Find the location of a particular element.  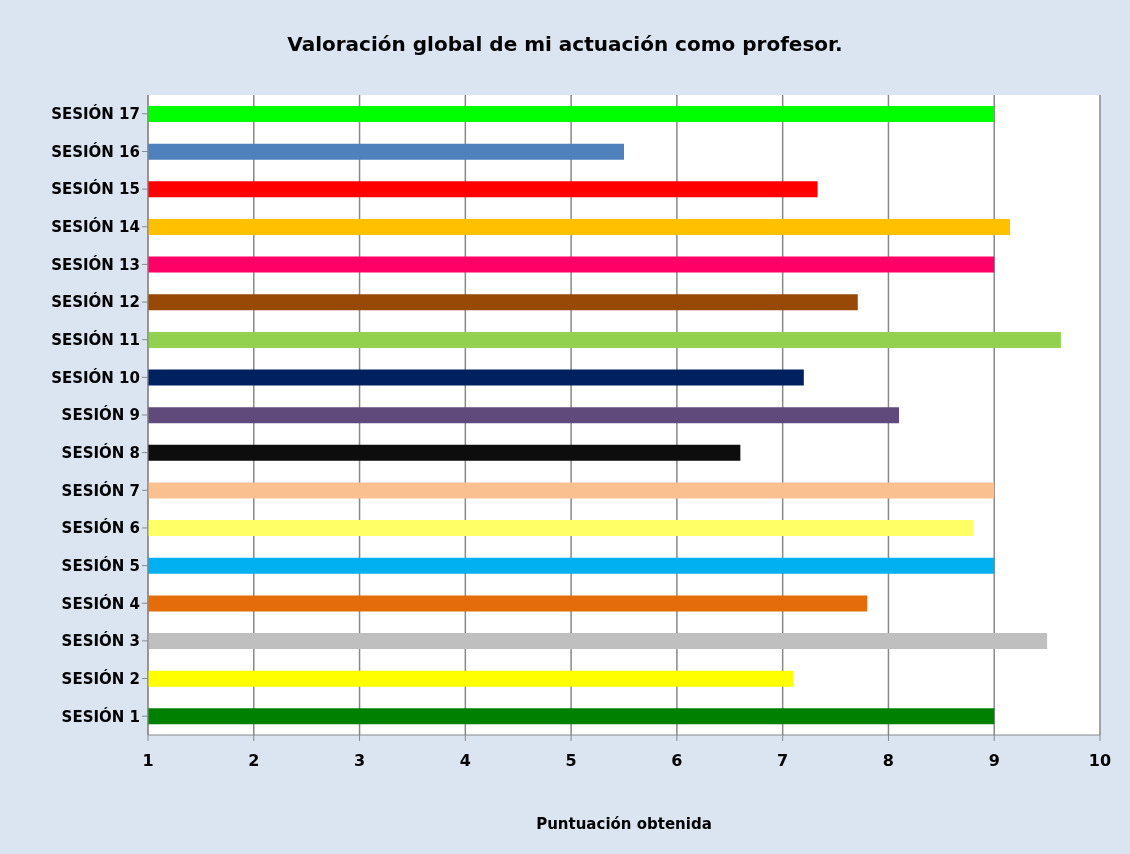

y-tick-label: SESIÓN 6 is located at coordinates (100, 528).